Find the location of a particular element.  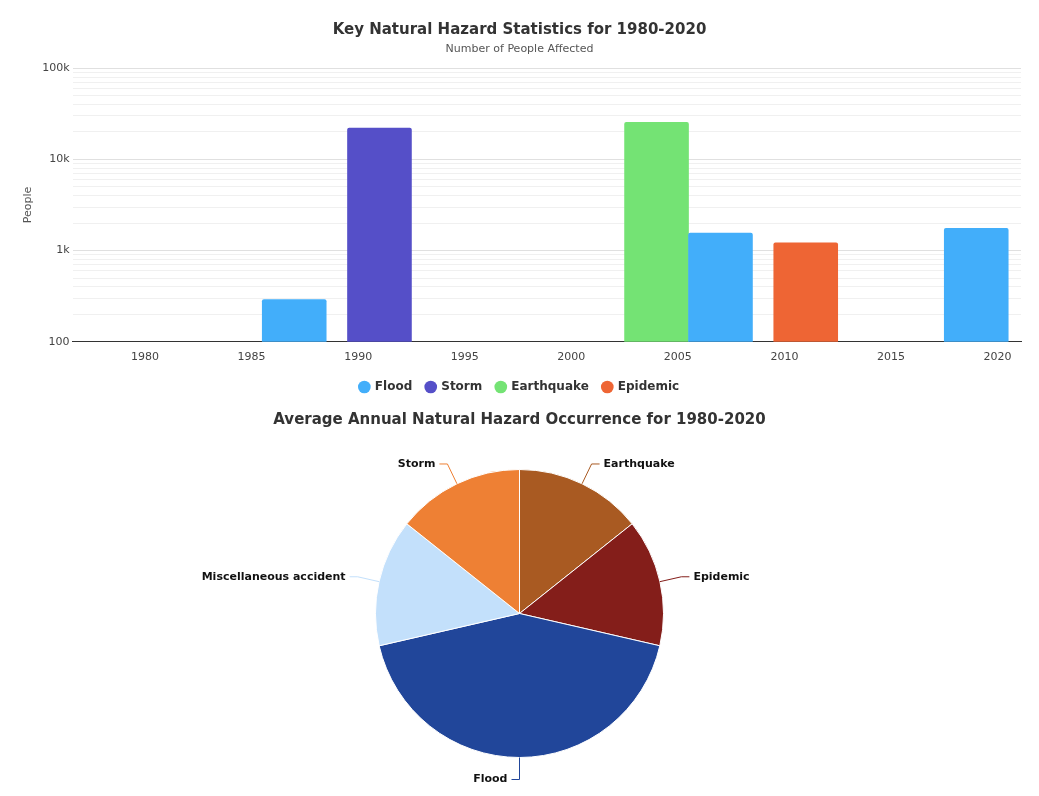

x-tick-label: 2000 is located at coordinates (571, 357).